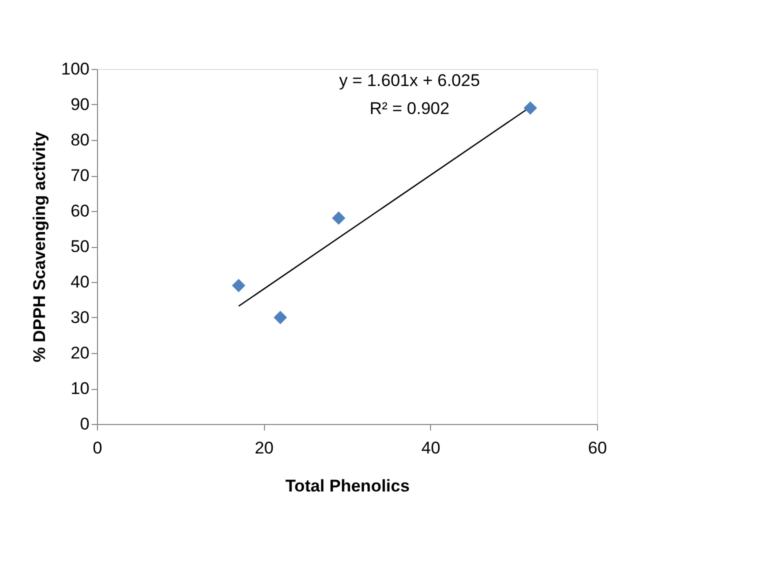 Image resolution: width=761 pixels, height=567 pixels. Describe the element at coordinates (80, 388) in the screenshot. I see `y-tick-label: 10` at that location.